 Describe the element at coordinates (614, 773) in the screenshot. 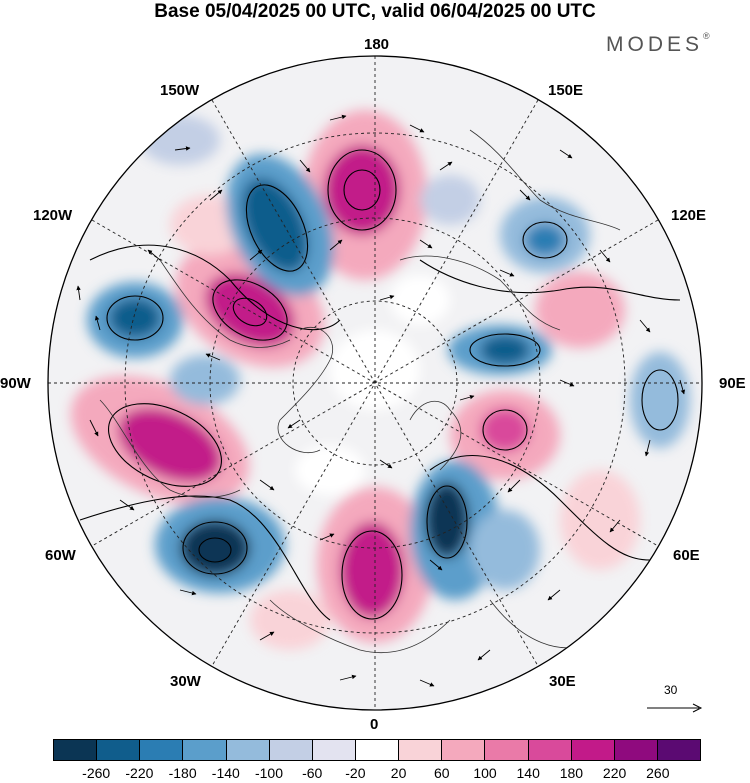

I see `colorbar-tick-label: 220` at that location.